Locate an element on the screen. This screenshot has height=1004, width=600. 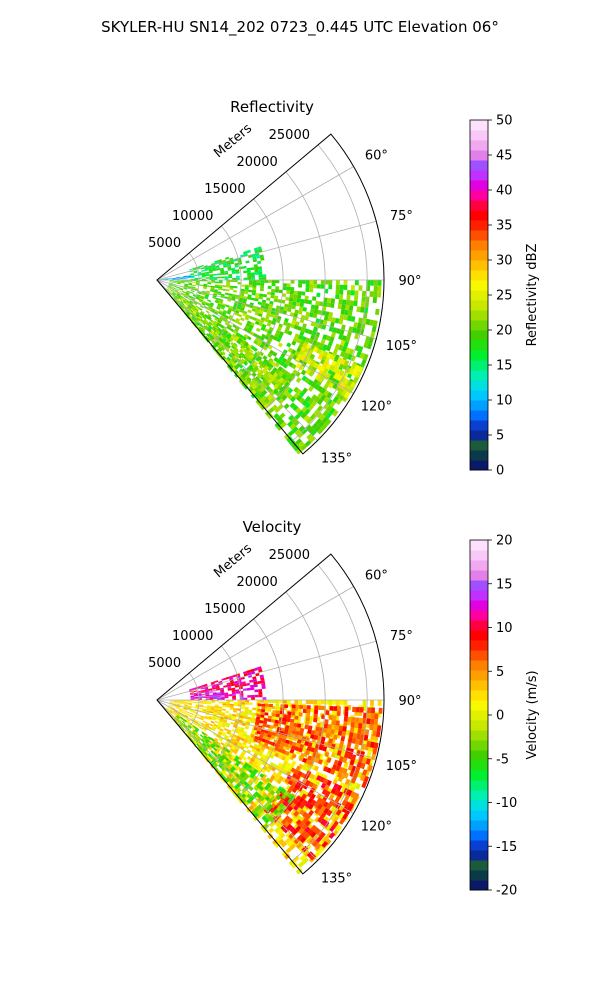
colorbar-tick-label: -15 is located at coordinates (506, 847).